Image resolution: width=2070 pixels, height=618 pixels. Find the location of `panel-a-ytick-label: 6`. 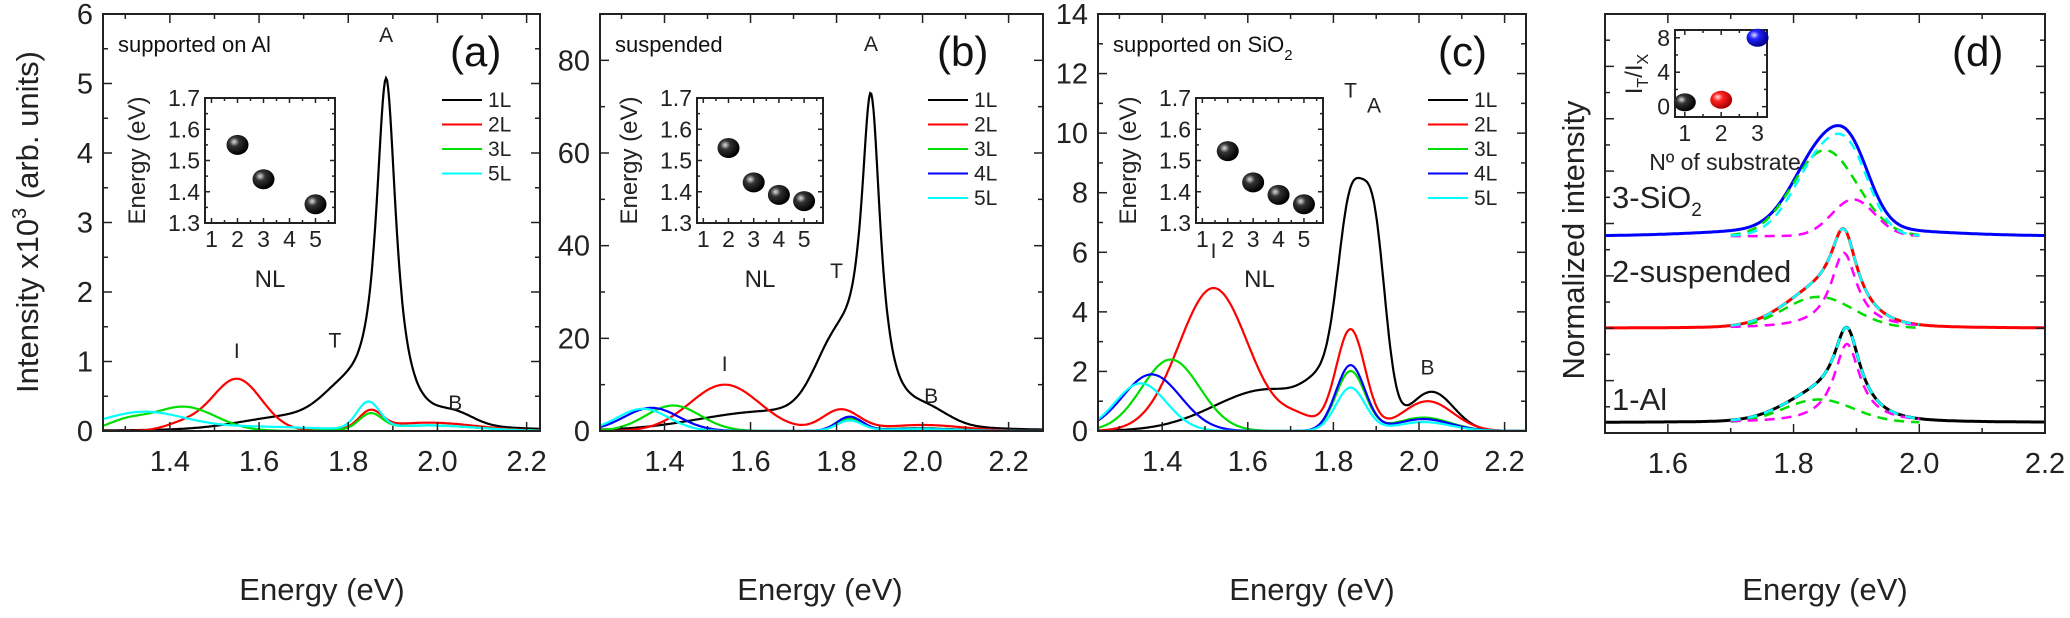

panel-a-ytick-label: 6 is located at coordinates (85, 15).